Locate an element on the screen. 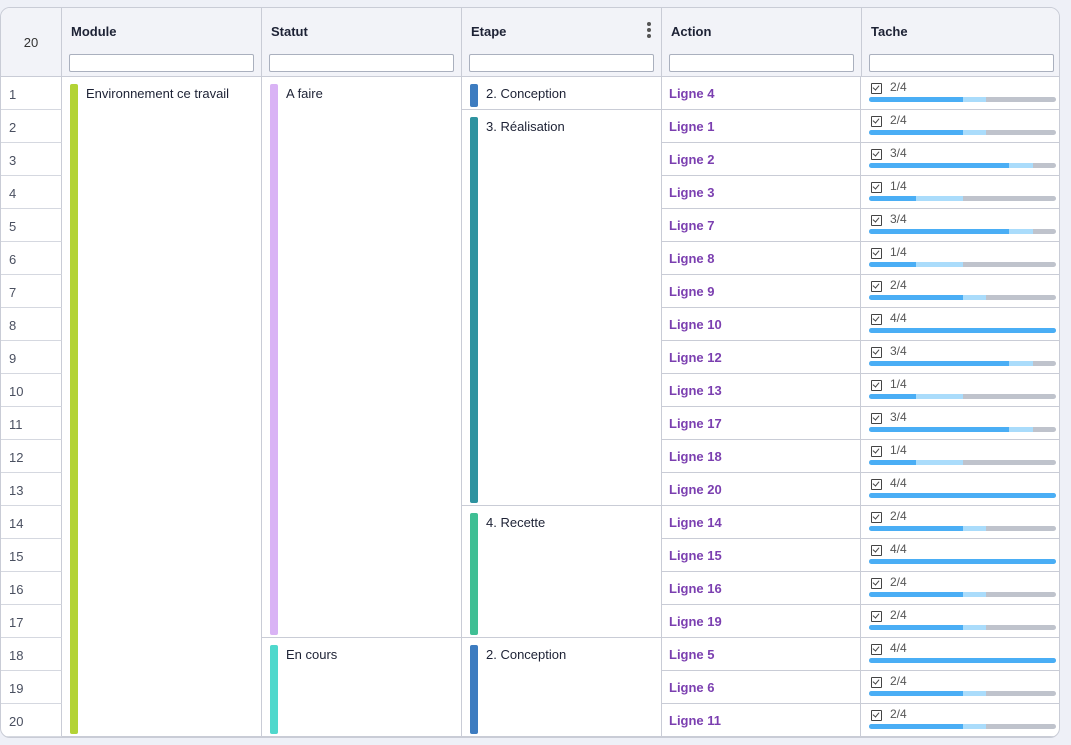 This screenshot has width=1071, height=745. column-title-module: Module is located at coordinates (94, 31).